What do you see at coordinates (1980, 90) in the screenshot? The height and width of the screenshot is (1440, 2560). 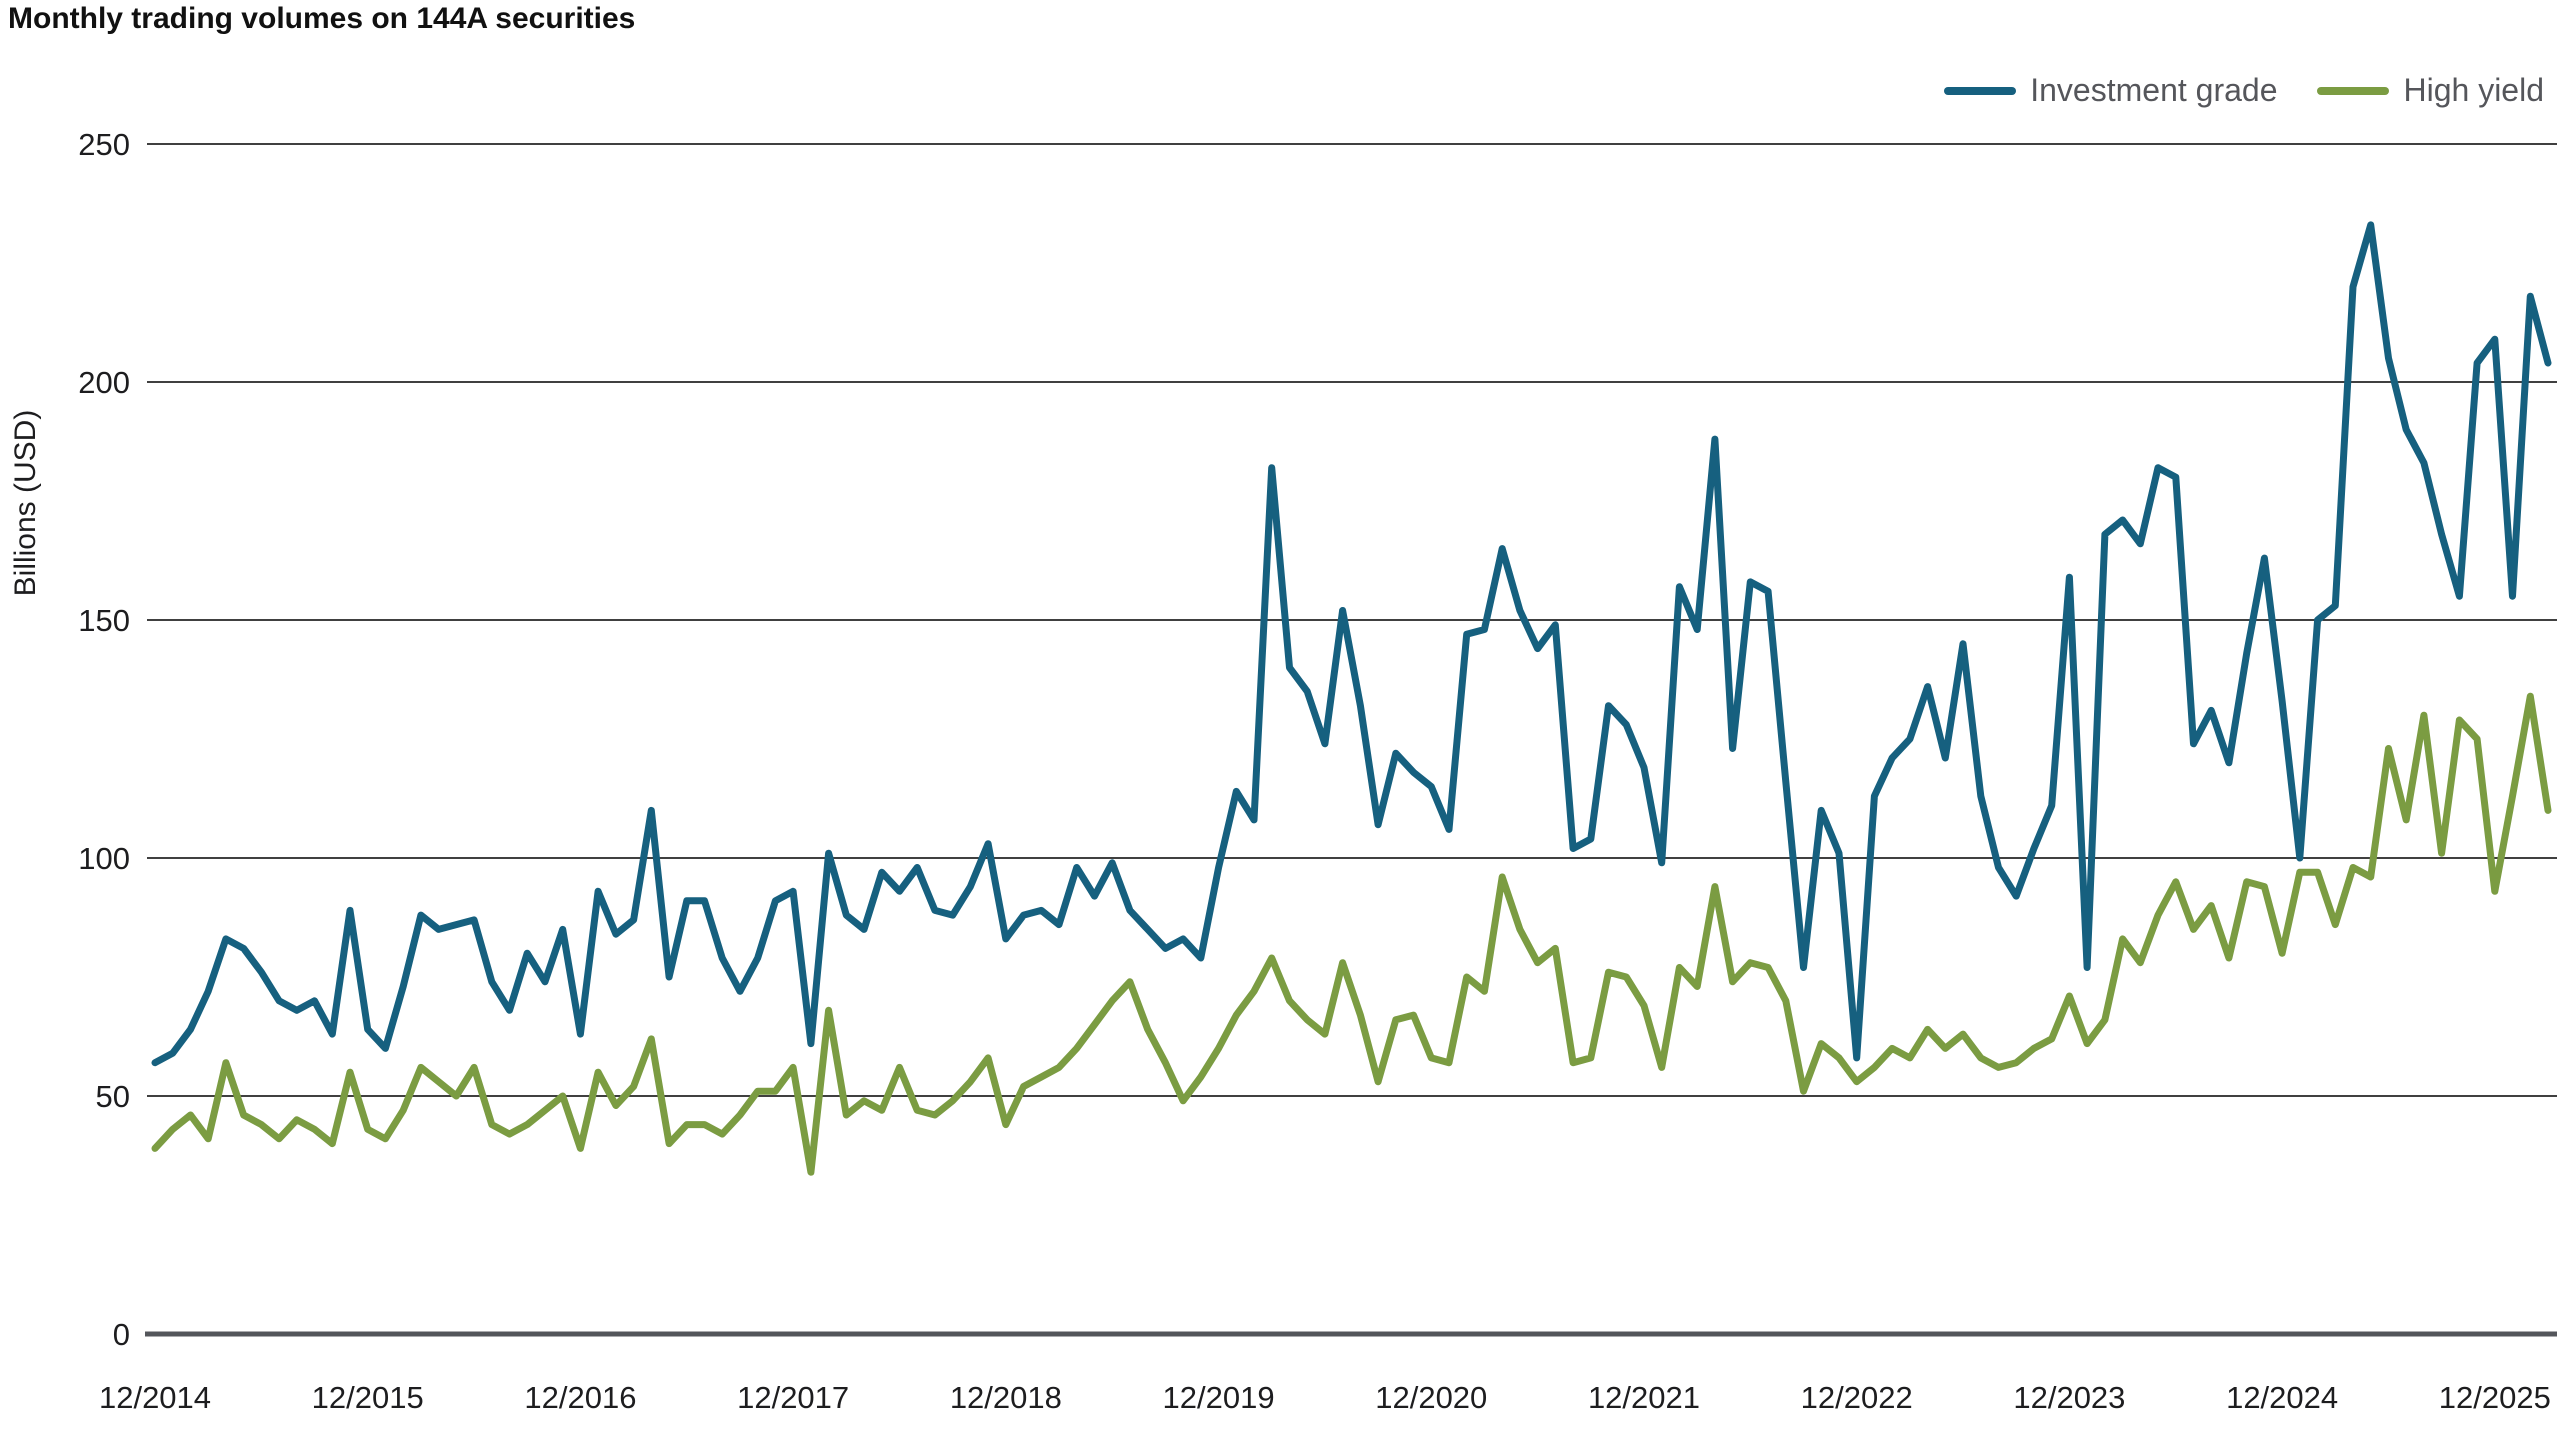 I see `investment-grade-line-swatch-icon` at bounding box center [1980, 90].